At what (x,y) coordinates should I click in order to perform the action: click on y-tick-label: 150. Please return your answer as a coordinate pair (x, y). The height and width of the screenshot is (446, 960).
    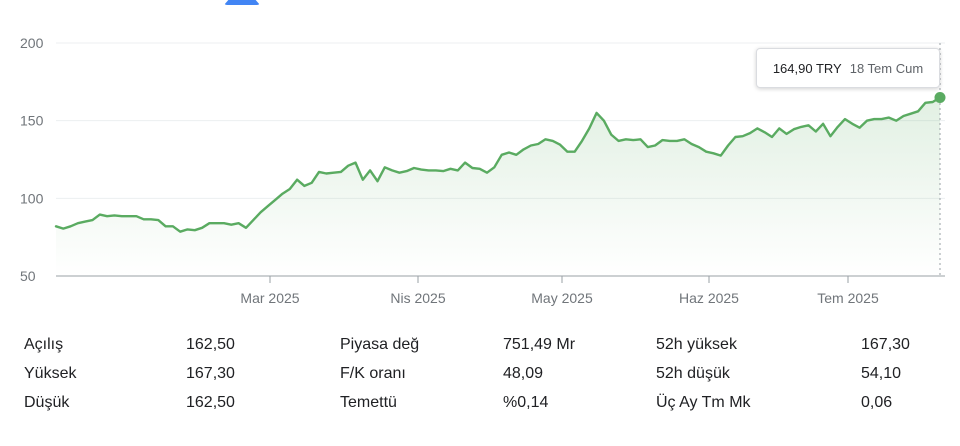
    Looking at the image, I should click on (32, 121).